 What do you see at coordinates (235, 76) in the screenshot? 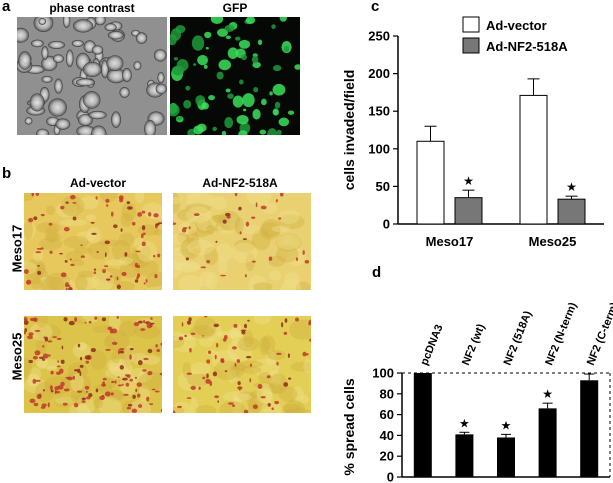
I see `gfp-texture` at bounding box center [235, 76].